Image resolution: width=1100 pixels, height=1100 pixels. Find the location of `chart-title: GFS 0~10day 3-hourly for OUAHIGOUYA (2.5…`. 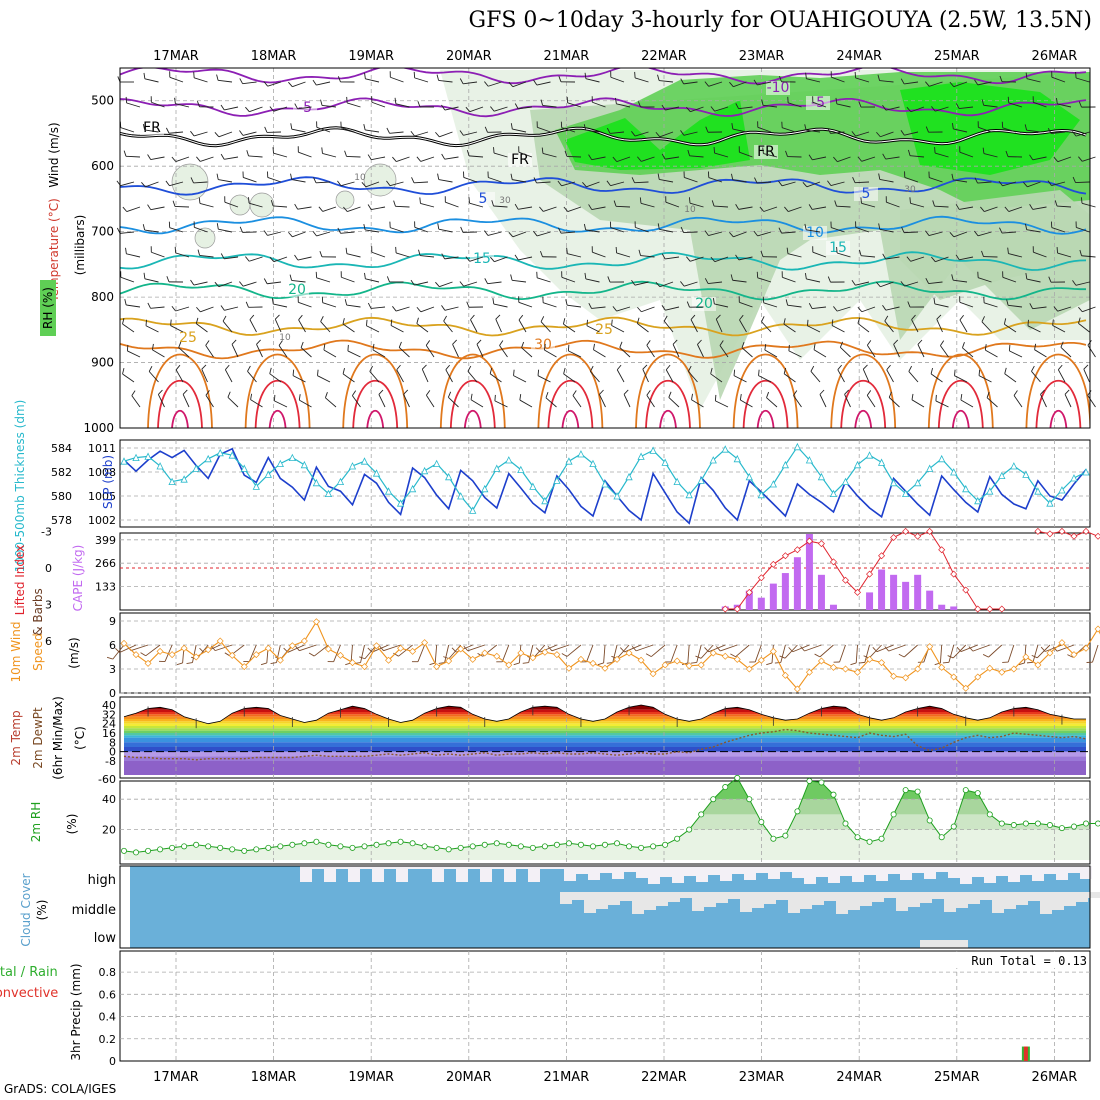

chart-title: GFS 0~10day 3-hourly for OUAHIGOUYA (2.5… is located at coordinates (780, 20).